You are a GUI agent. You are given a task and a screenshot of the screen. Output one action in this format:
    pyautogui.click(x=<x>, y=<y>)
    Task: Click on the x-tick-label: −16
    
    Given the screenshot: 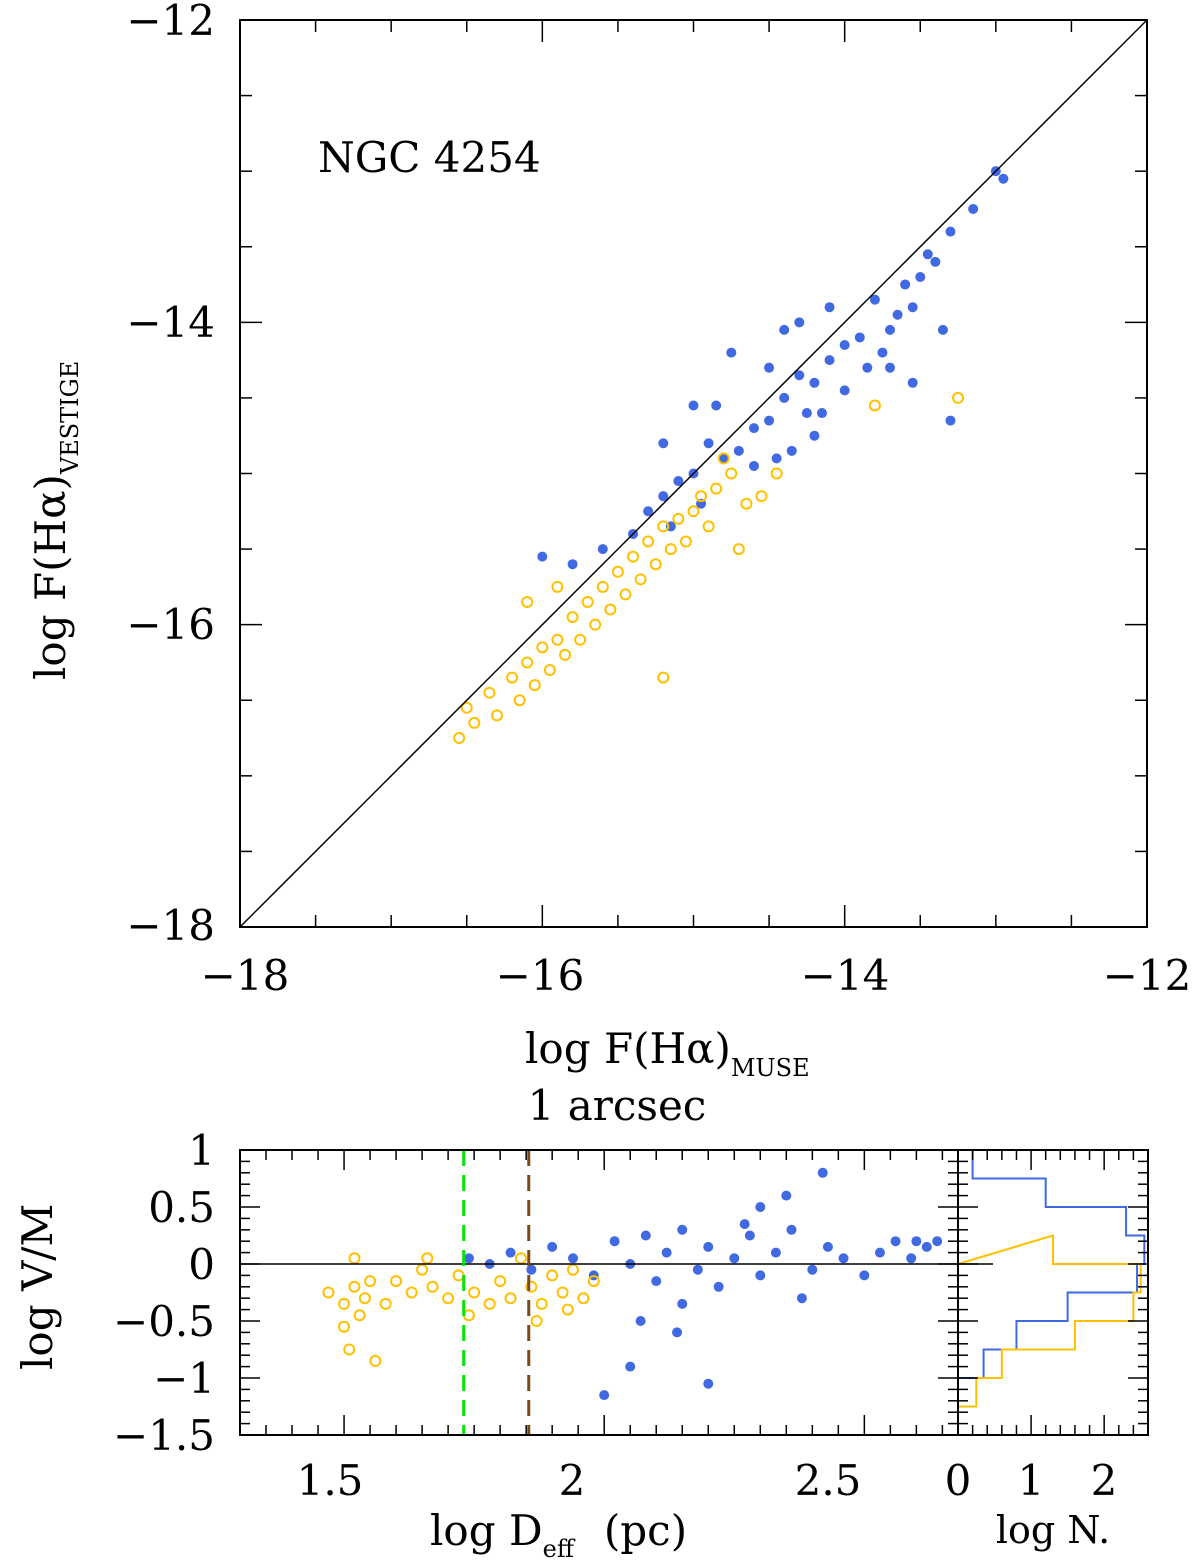 What is the action you would take?
    pyautogui.click(x=540, y=975)
    